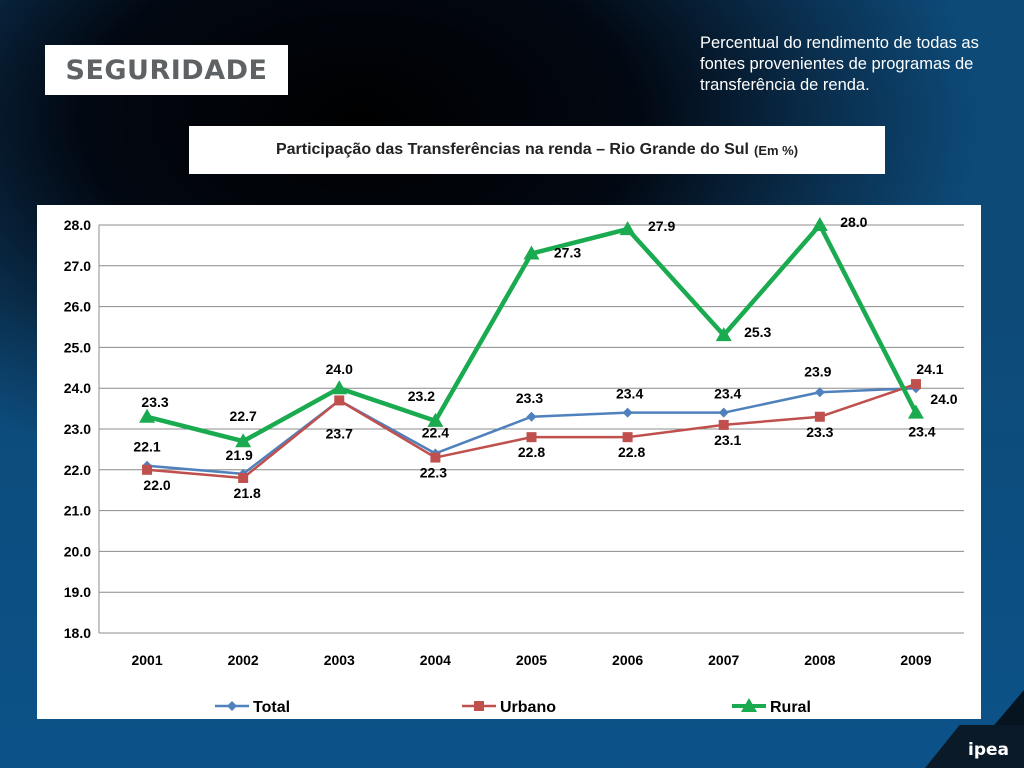 The width and height of the screenshot is (1024, 768). I want to click on legend-marker-urbano, so click(479, 706).